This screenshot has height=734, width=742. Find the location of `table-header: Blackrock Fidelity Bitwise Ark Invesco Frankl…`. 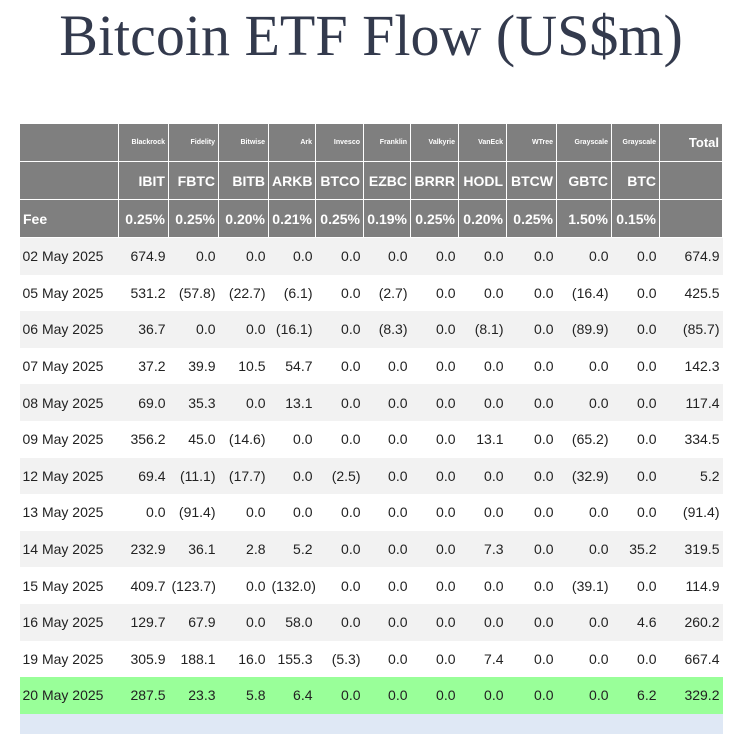

table-header: Blackrock Fidelity Bitwise Ark Invesco Frankl… is located at coordinates (371, 180).